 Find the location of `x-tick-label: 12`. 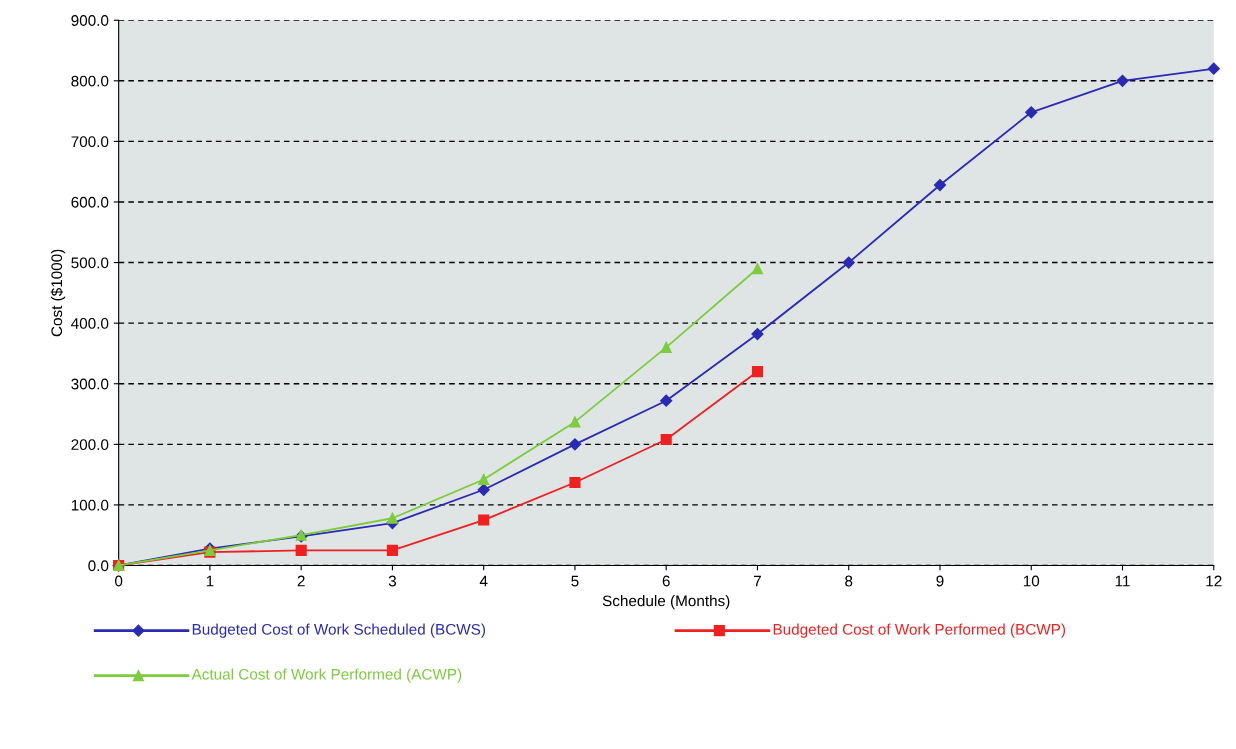

x-tick-label: 12 is located at coordinates (1214, 581).